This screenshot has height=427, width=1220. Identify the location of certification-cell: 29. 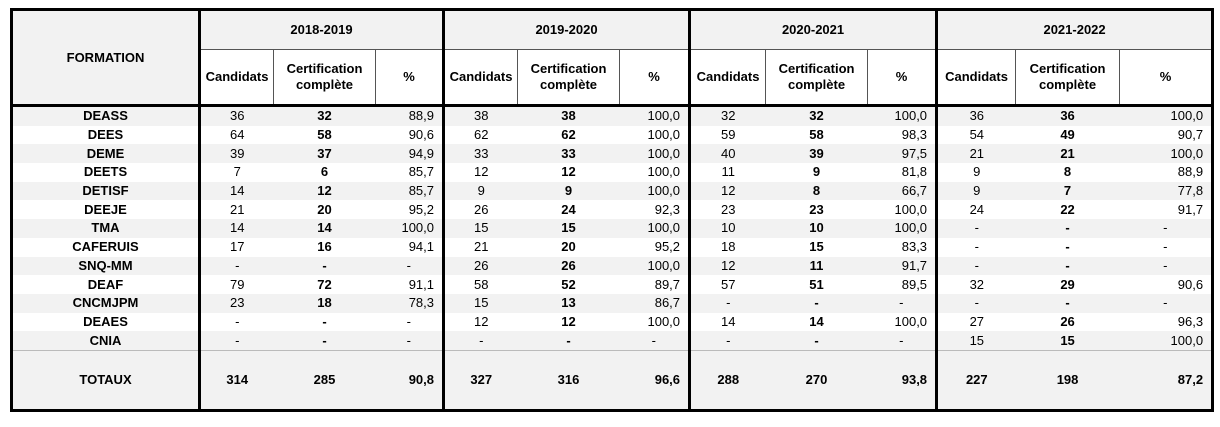
(1067, 284).